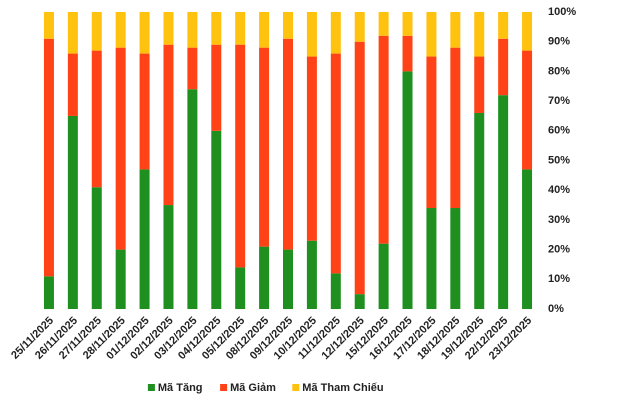 Image resolution: width=632 pixels, height=405 pixels. I want to click on y-tick-label: 90%, so click(559, 42).